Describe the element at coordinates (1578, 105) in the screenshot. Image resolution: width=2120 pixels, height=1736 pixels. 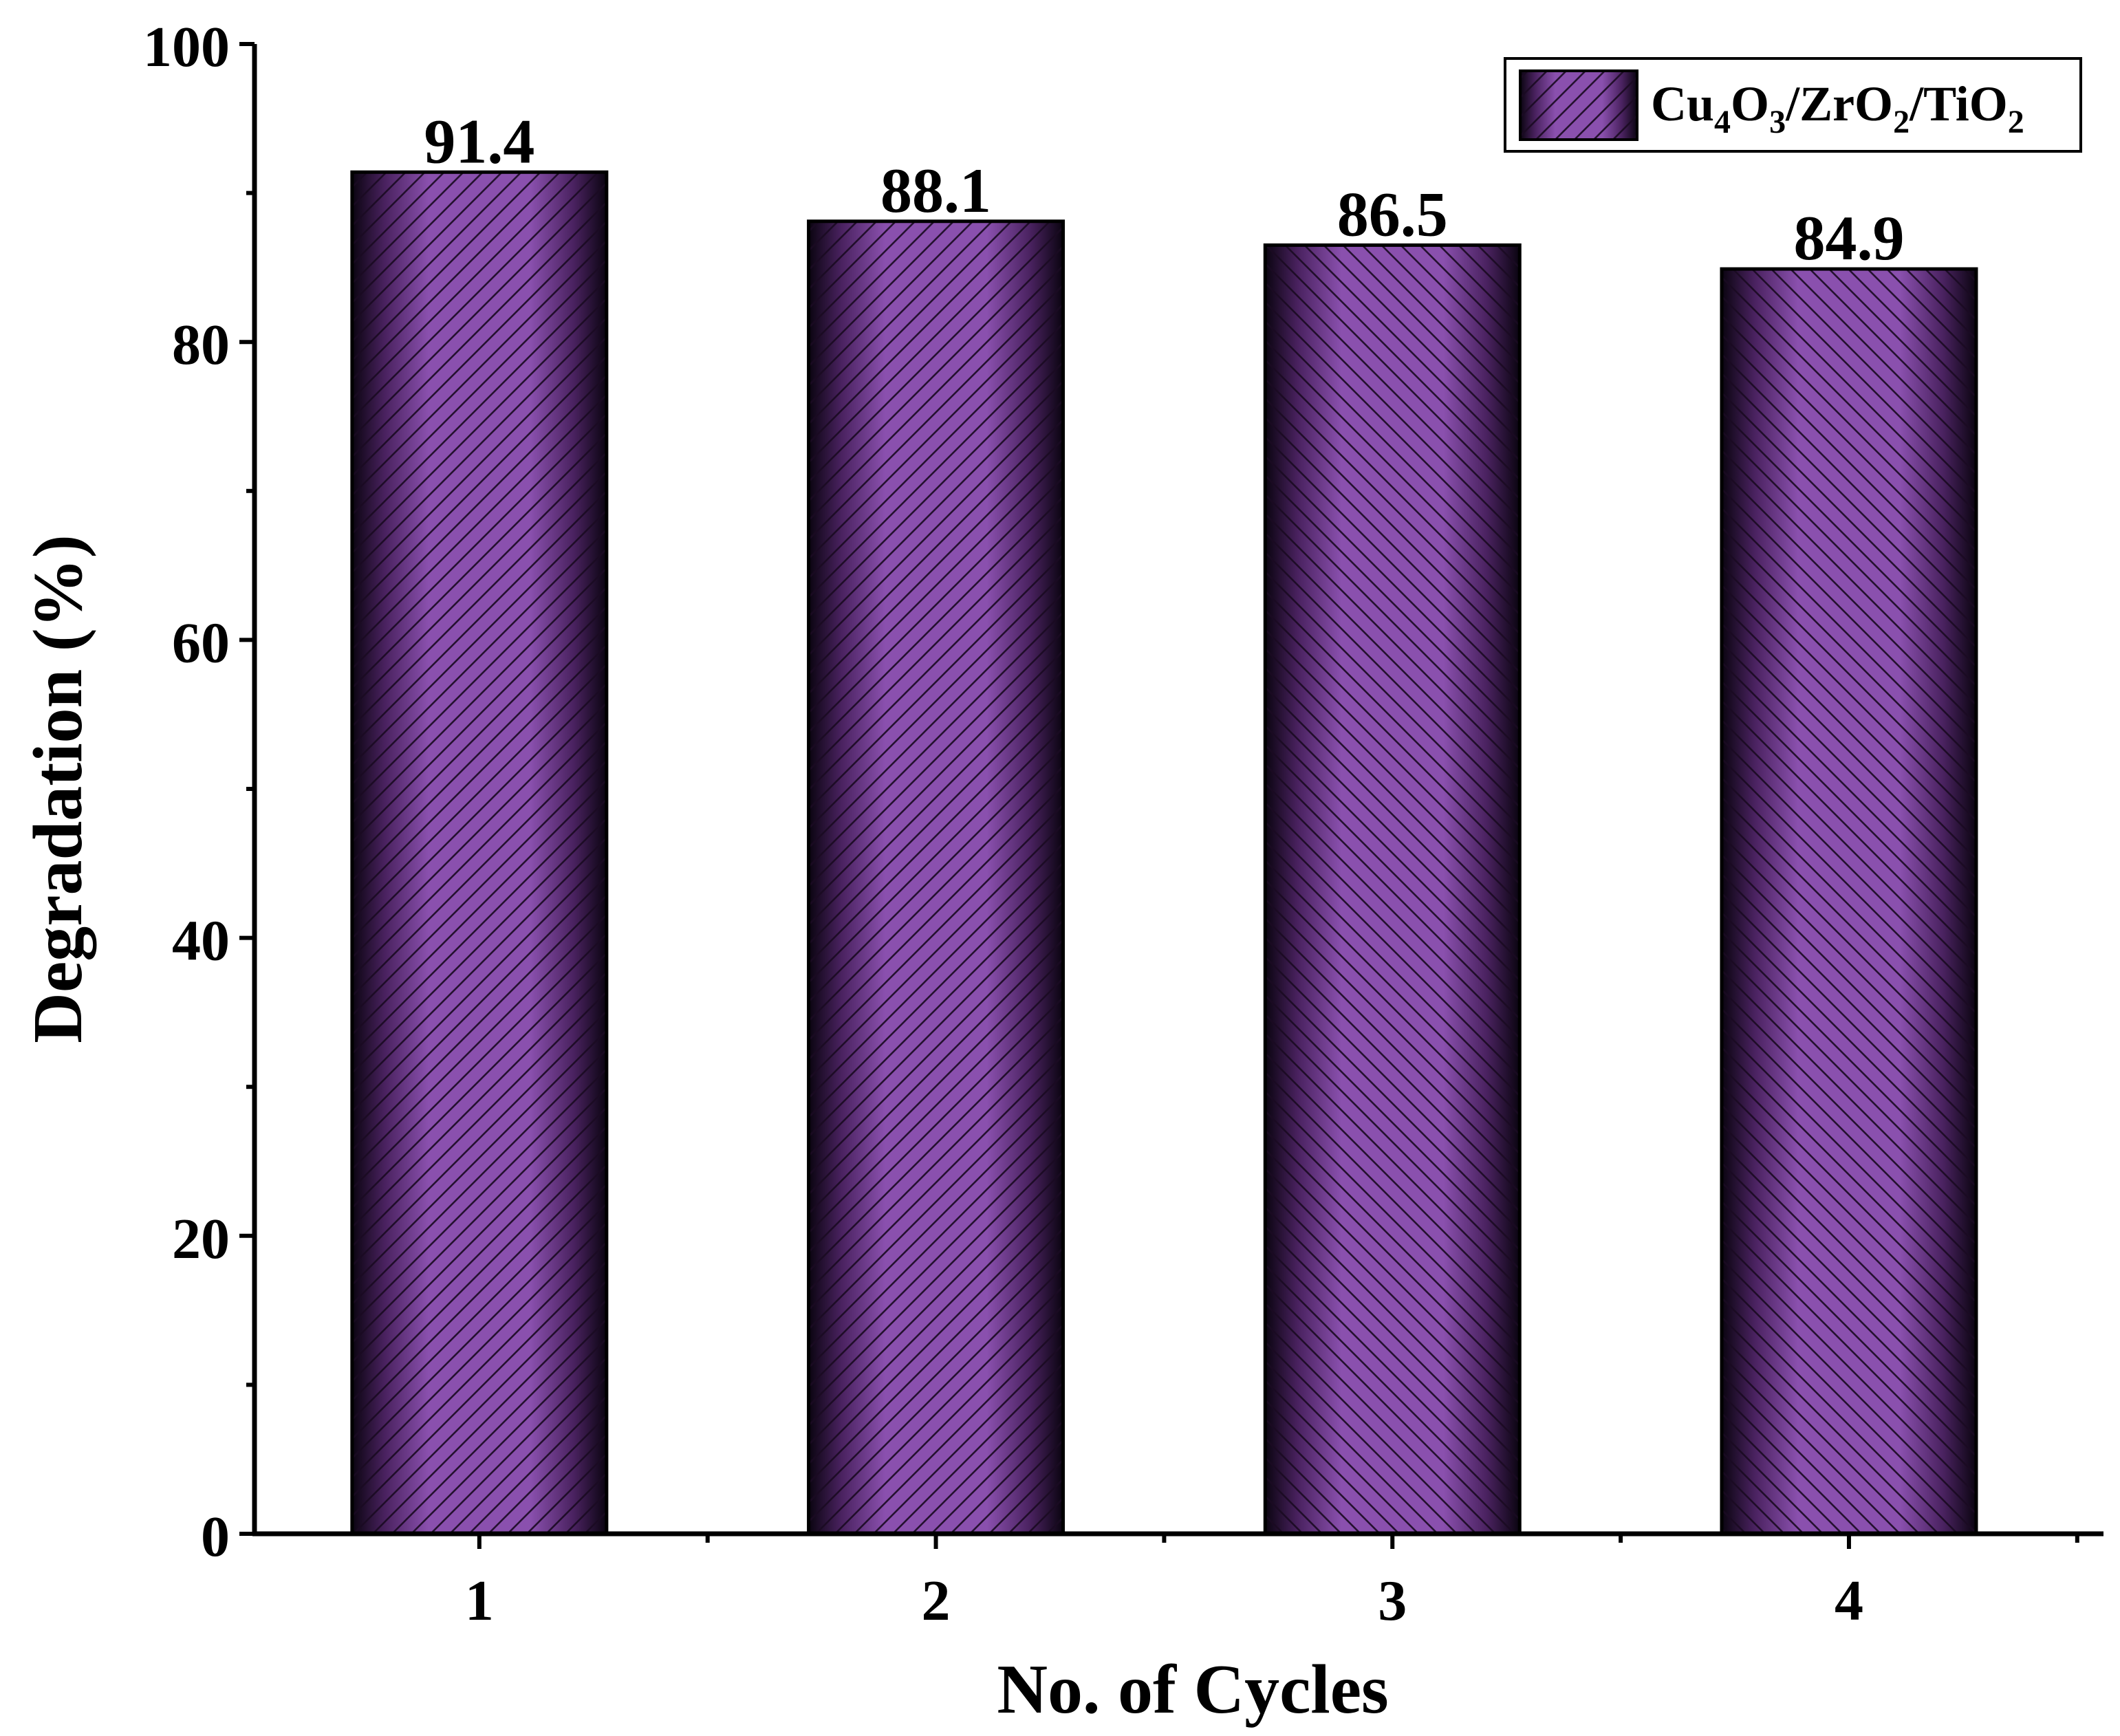
I see `legend-swatch` at that location.